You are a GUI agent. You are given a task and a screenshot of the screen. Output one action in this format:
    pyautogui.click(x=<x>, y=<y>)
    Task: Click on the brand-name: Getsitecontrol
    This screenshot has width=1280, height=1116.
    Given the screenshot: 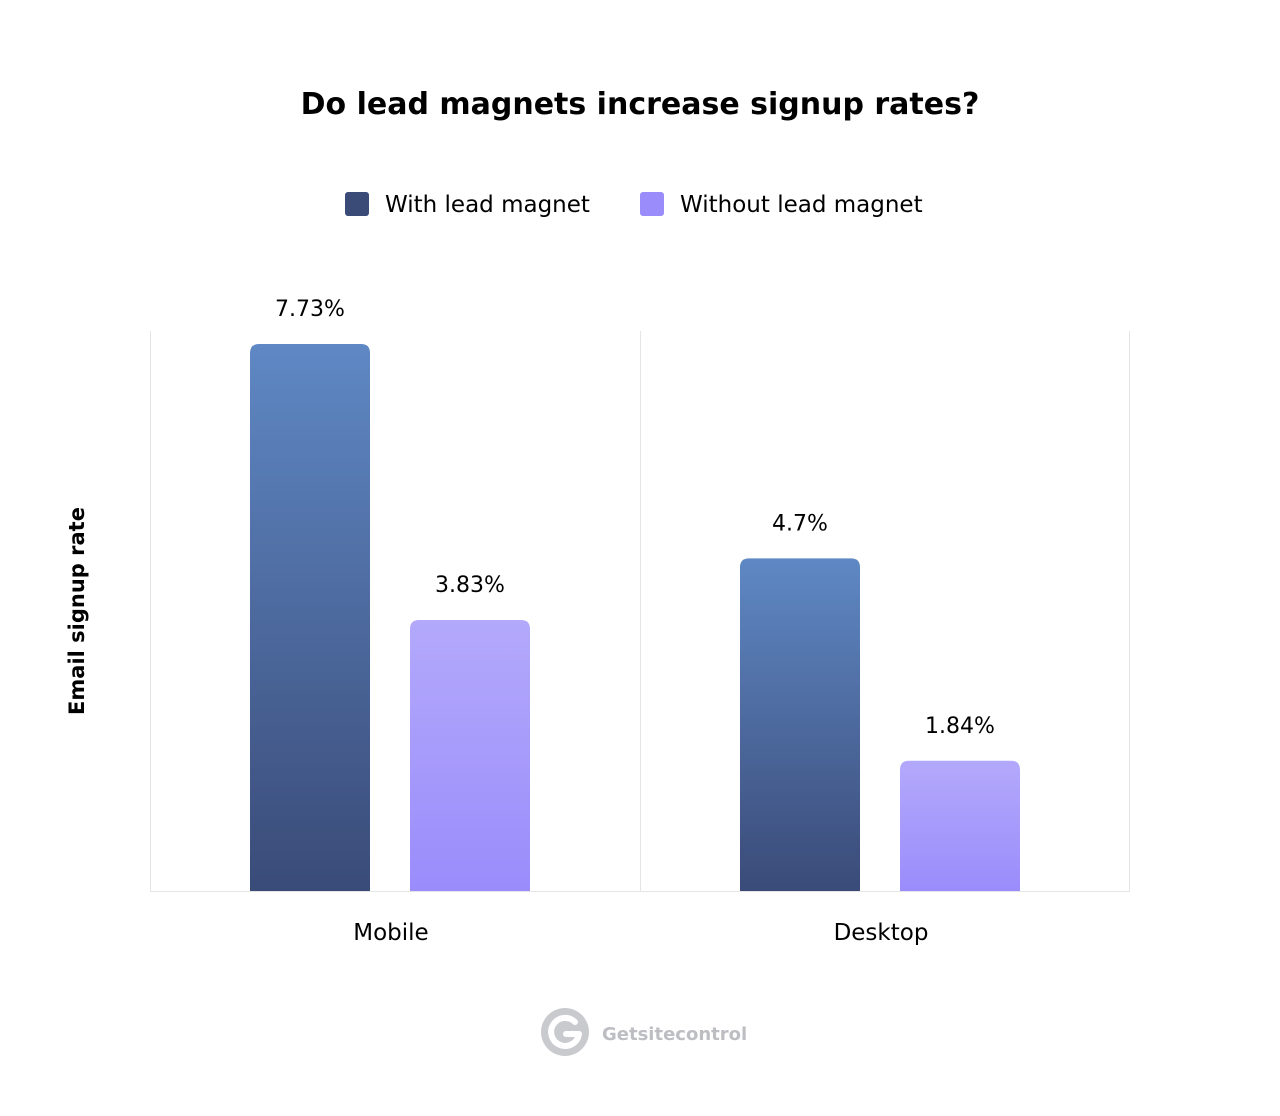 What is the action you would take?
    pyautogui.click(x=674, y=1034)
    